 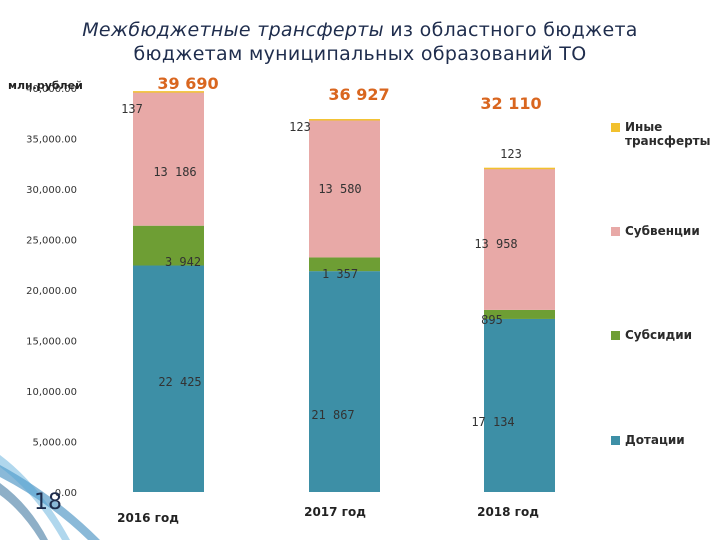 I want to click on legend-label: Субвенции, so click(x=662, y=231).